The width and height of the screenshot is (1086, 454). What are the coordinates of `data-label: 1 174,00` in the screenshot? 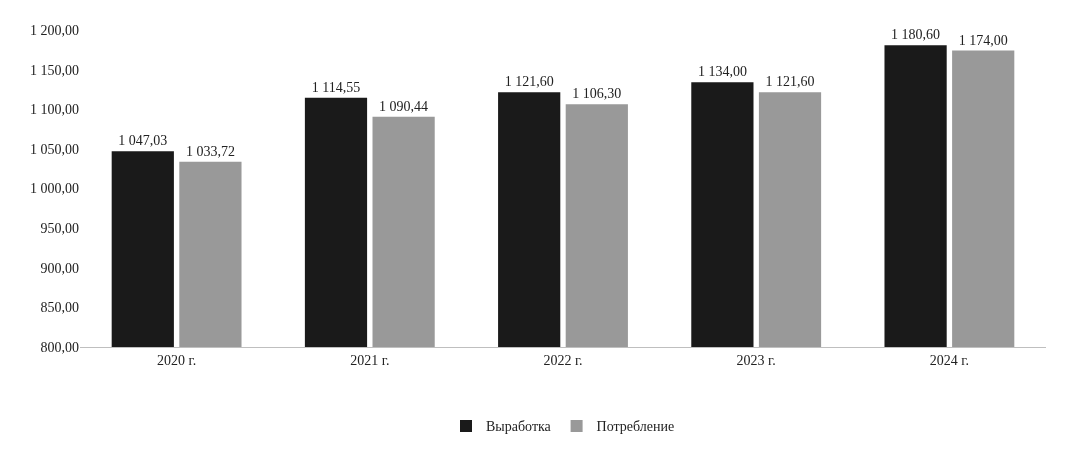 It's located at (983, 40).